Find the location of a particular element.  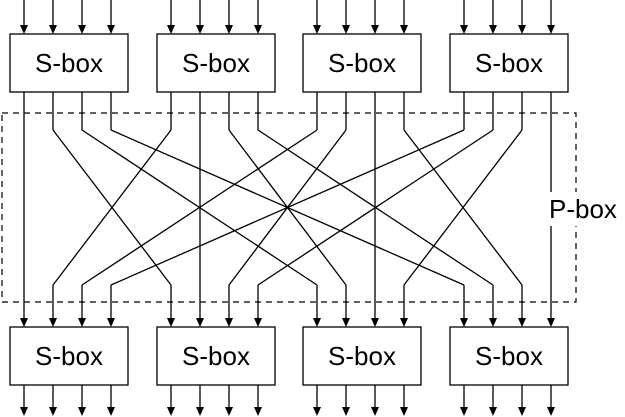

top-sbox-3: S-box is located at coordinates (362, 63).